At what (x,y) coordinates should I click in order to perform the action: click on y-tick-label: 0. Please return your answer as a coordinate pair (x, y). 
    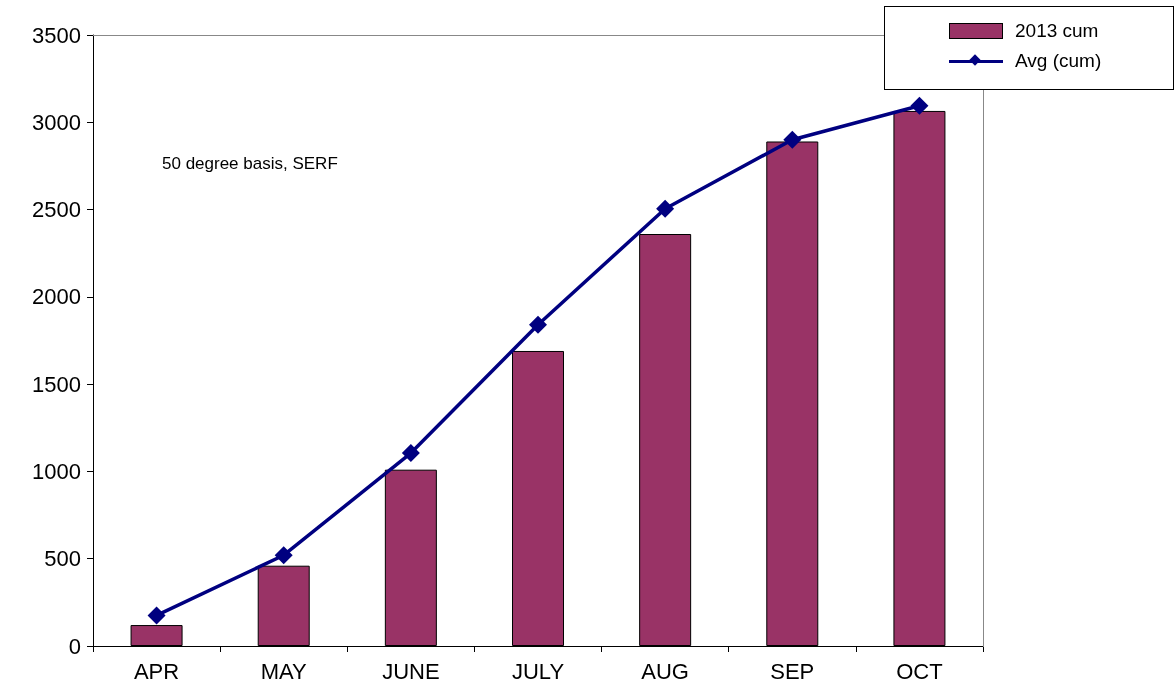
    Looking at the image, I should click on (74, 646).